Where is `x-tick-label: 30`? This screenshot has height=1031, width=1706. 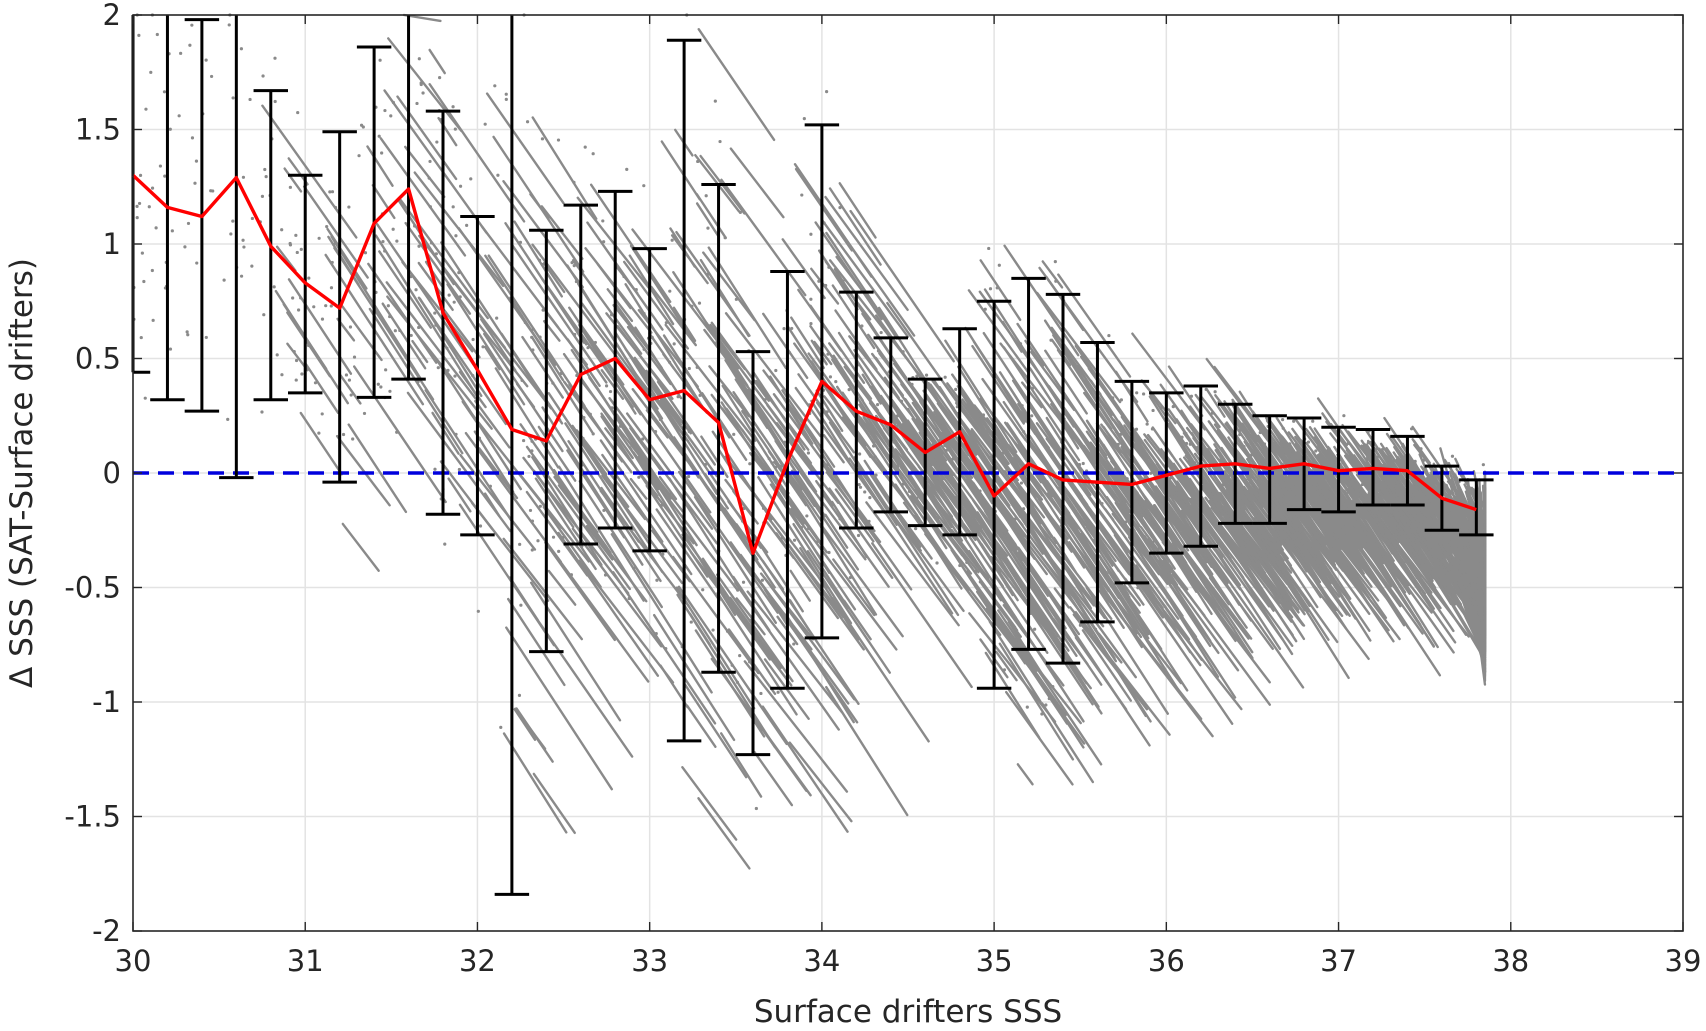 x-tick-label: 30 is located at coordinates (133, 961).